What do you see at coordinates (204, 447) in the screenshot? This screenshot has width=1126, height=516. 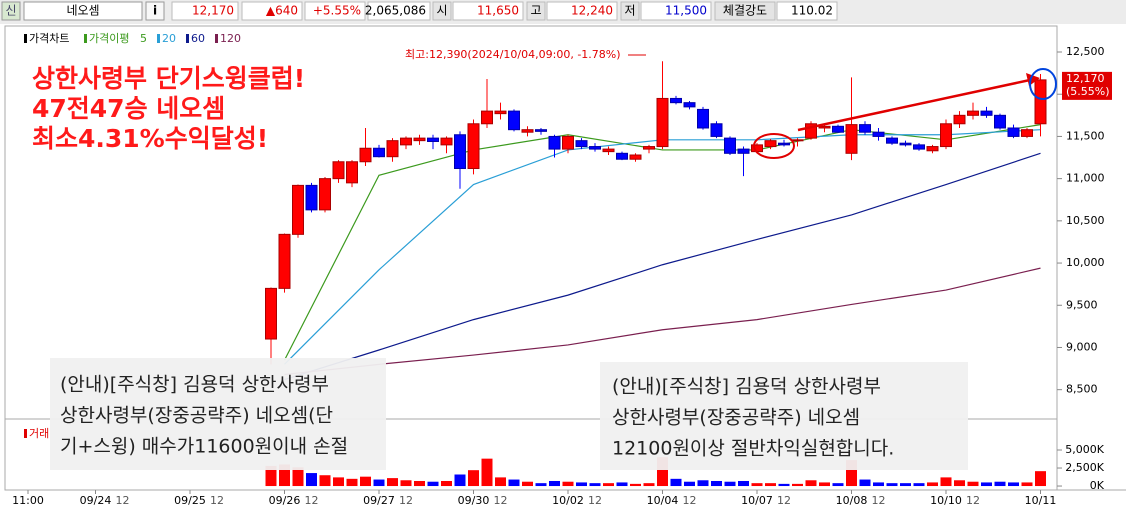 I see `notice-line: 기+스윙) 매수가11600원이내 손절` at bounding box center [204, 447].